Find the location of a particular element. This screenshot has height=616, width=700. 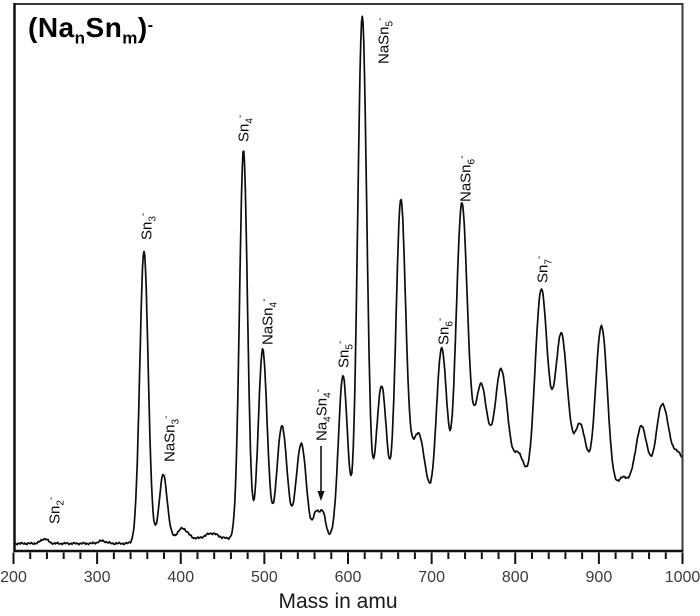

x-tick-label-500: 500 is located at coordinates (264, 577).